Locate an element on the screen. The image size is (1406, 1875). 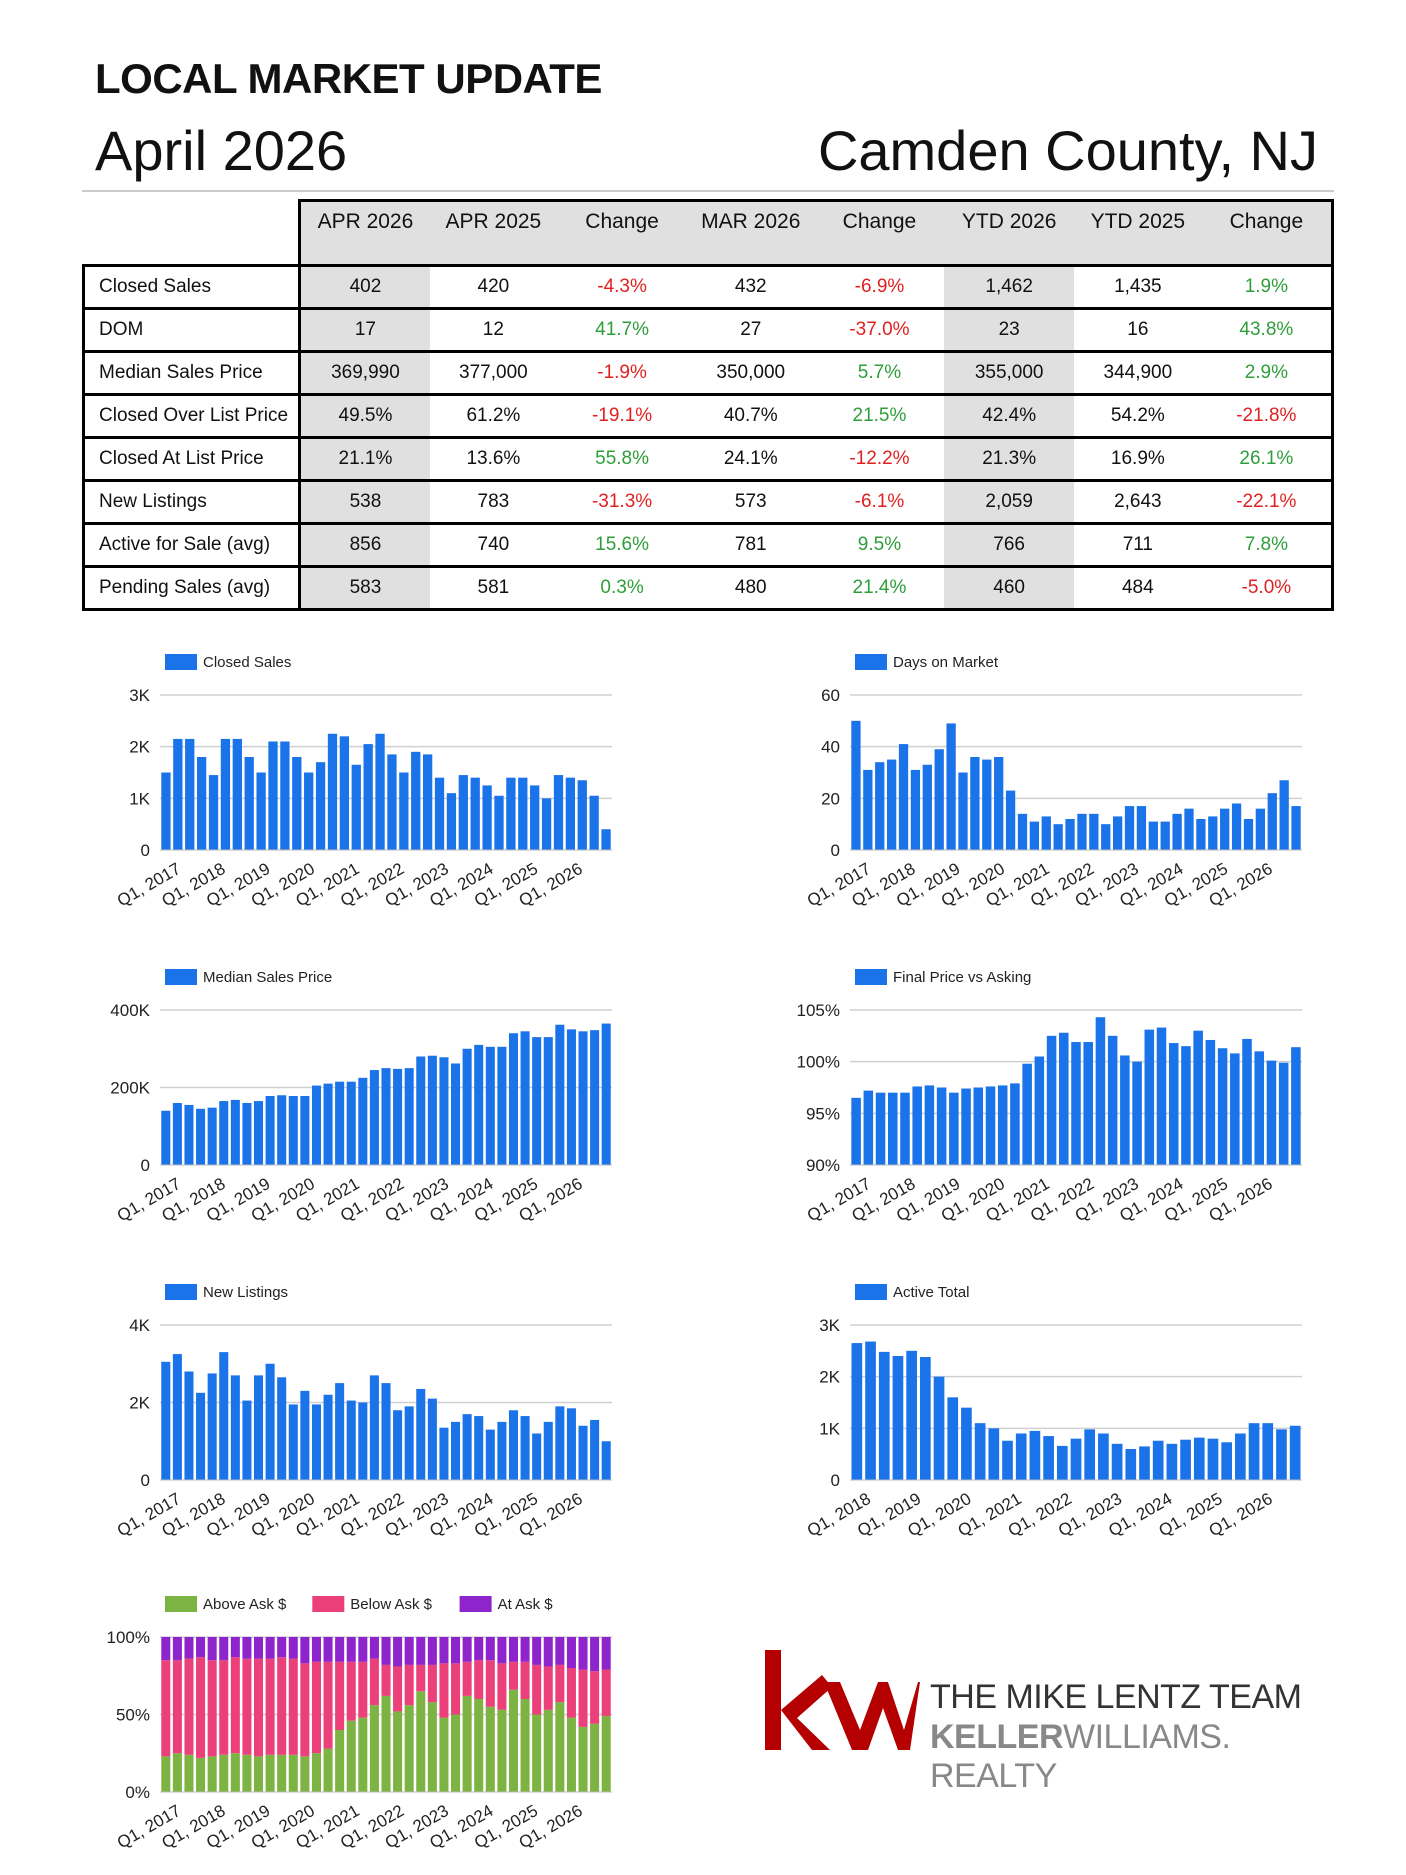
value-cell: 350,000 is located at coordinates (750, 373).